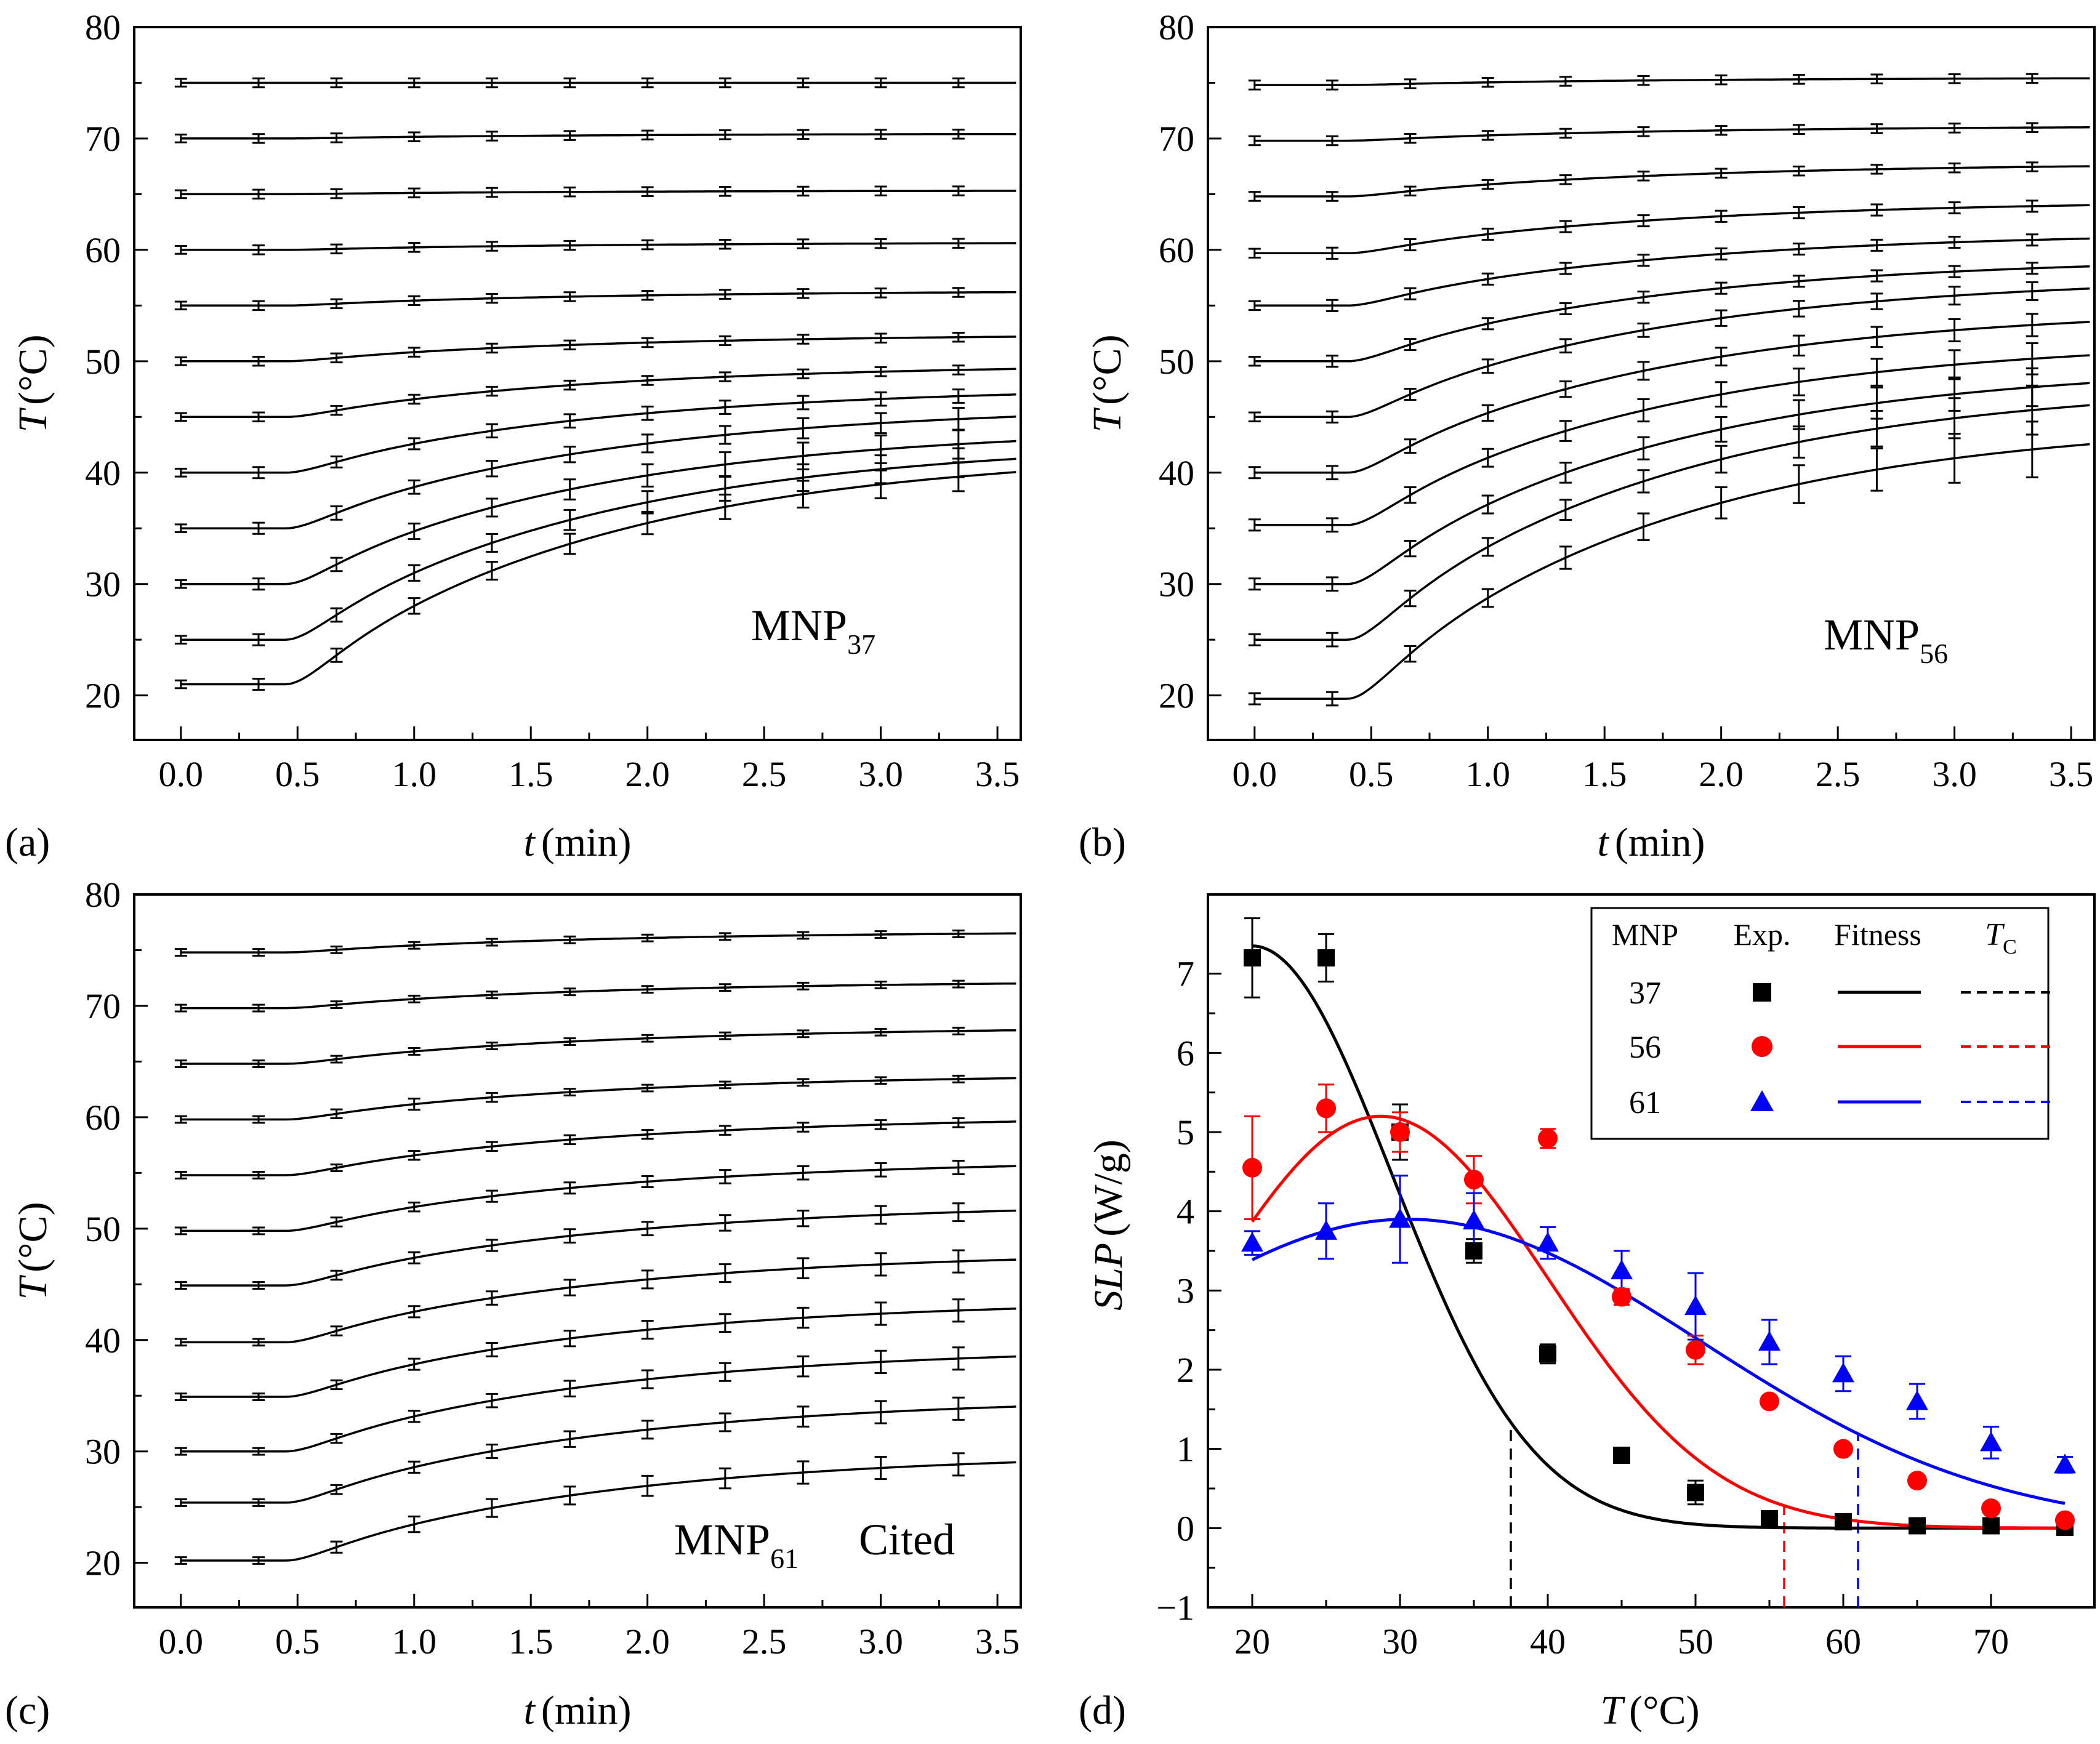  Describe the element at coordinates (722, 1539) in the screenshot. I see `annotation-main: MNP` at that location.